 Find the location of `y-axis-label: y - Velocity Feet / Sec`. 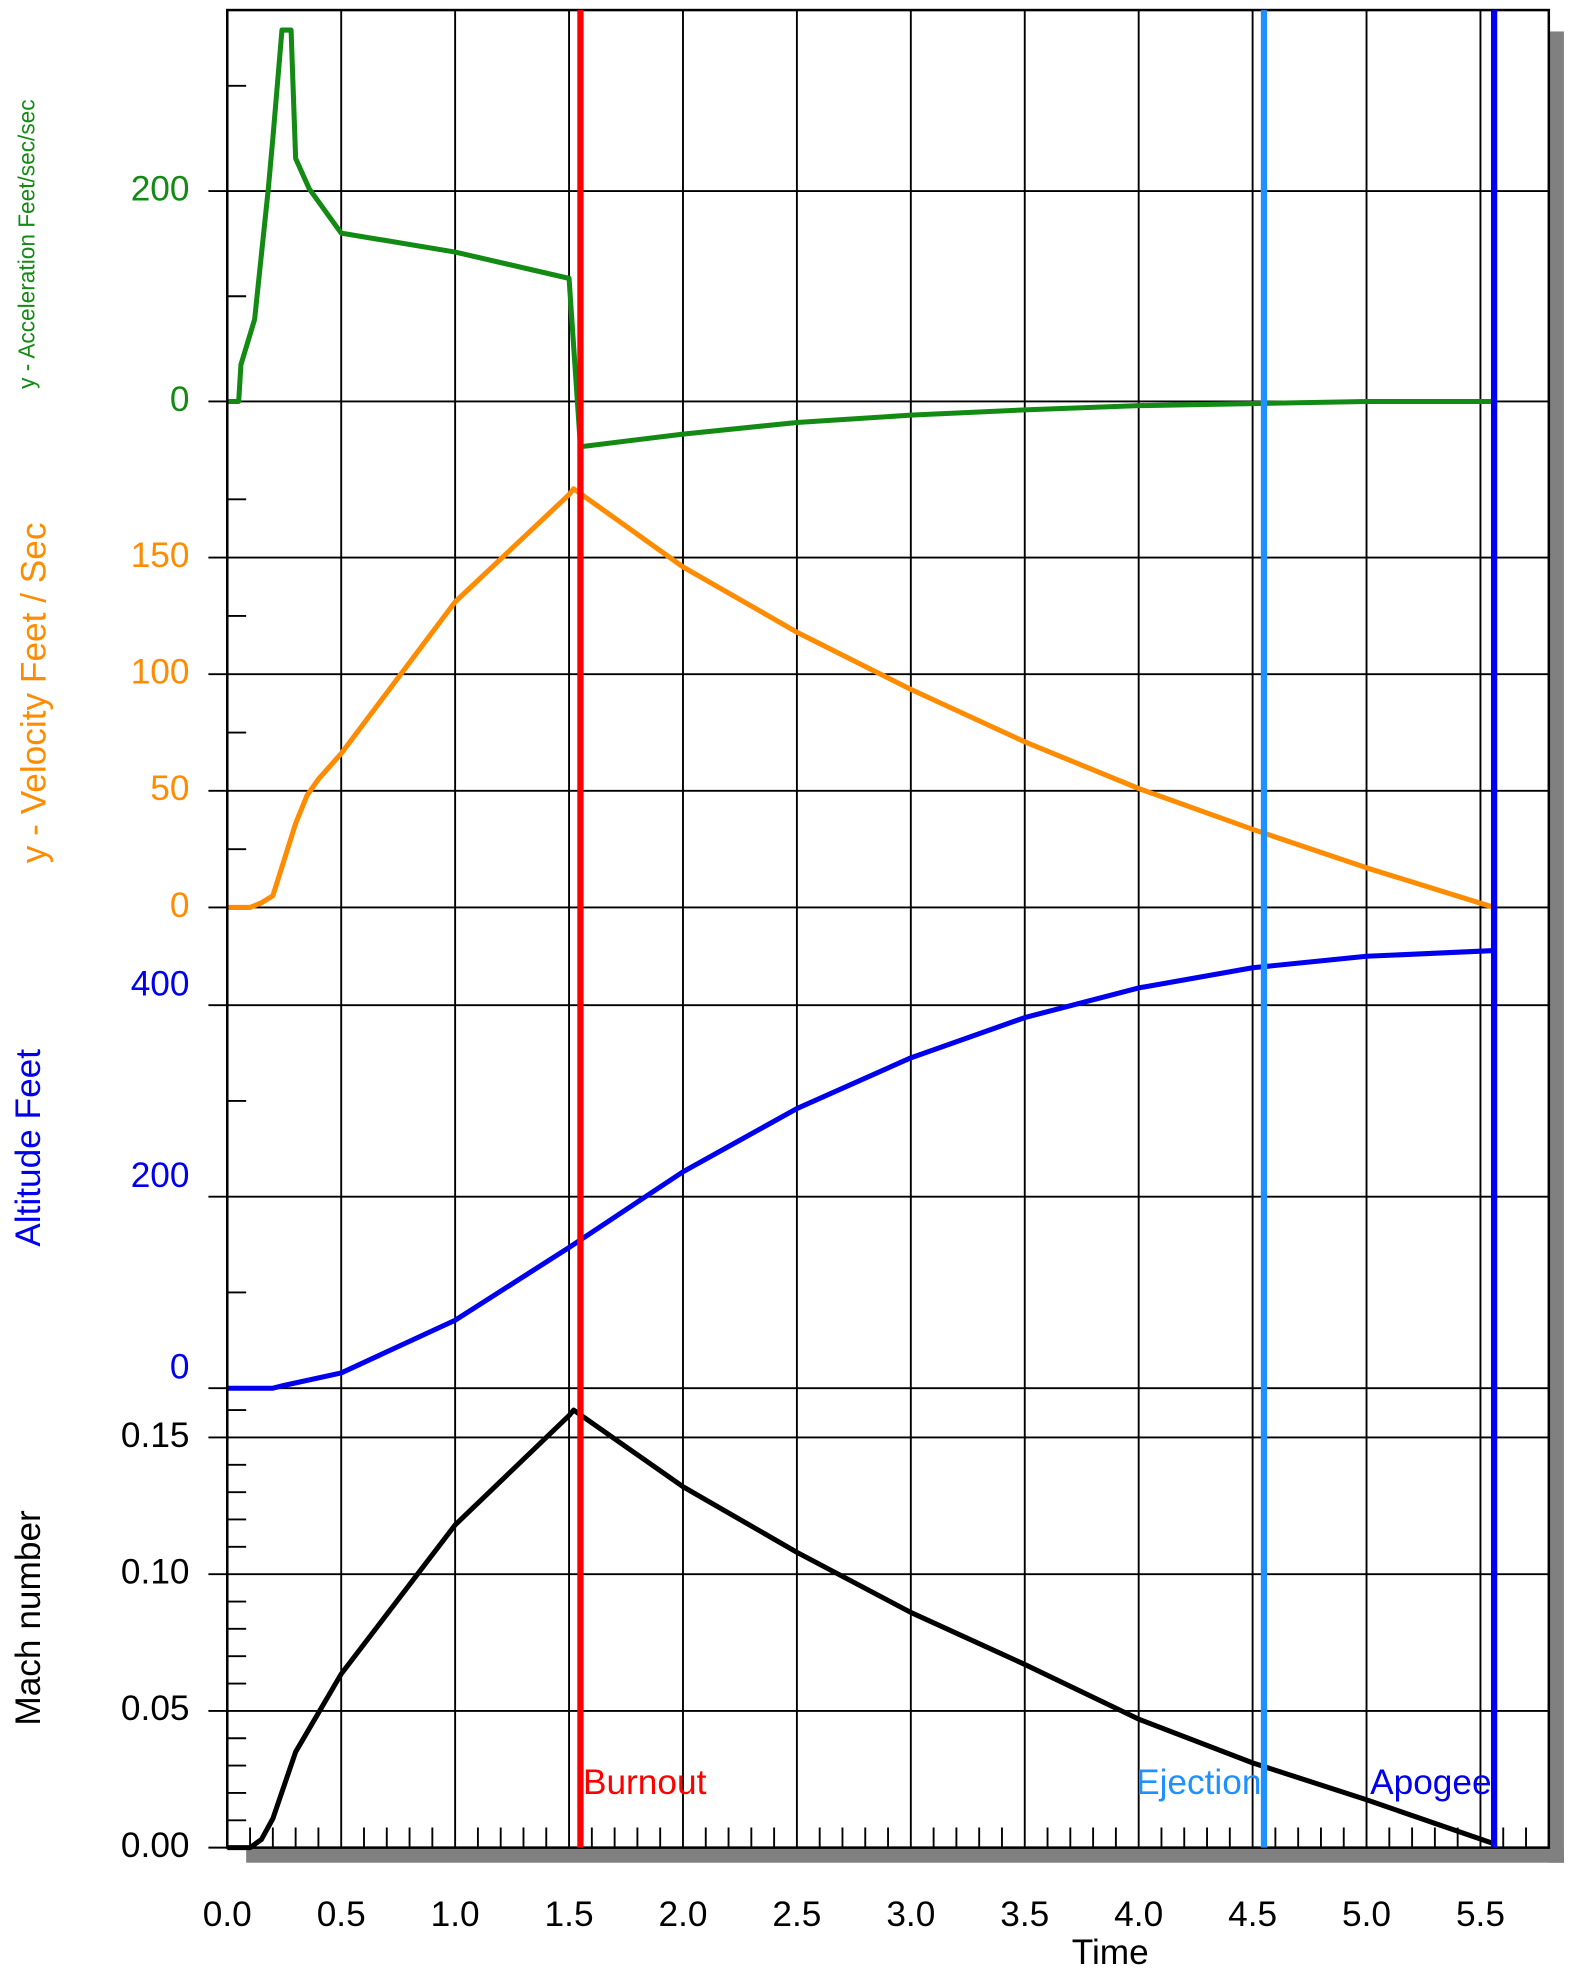

y-axis-label: y - Velocity Feet / Sec is located at coordinates (33, 692).